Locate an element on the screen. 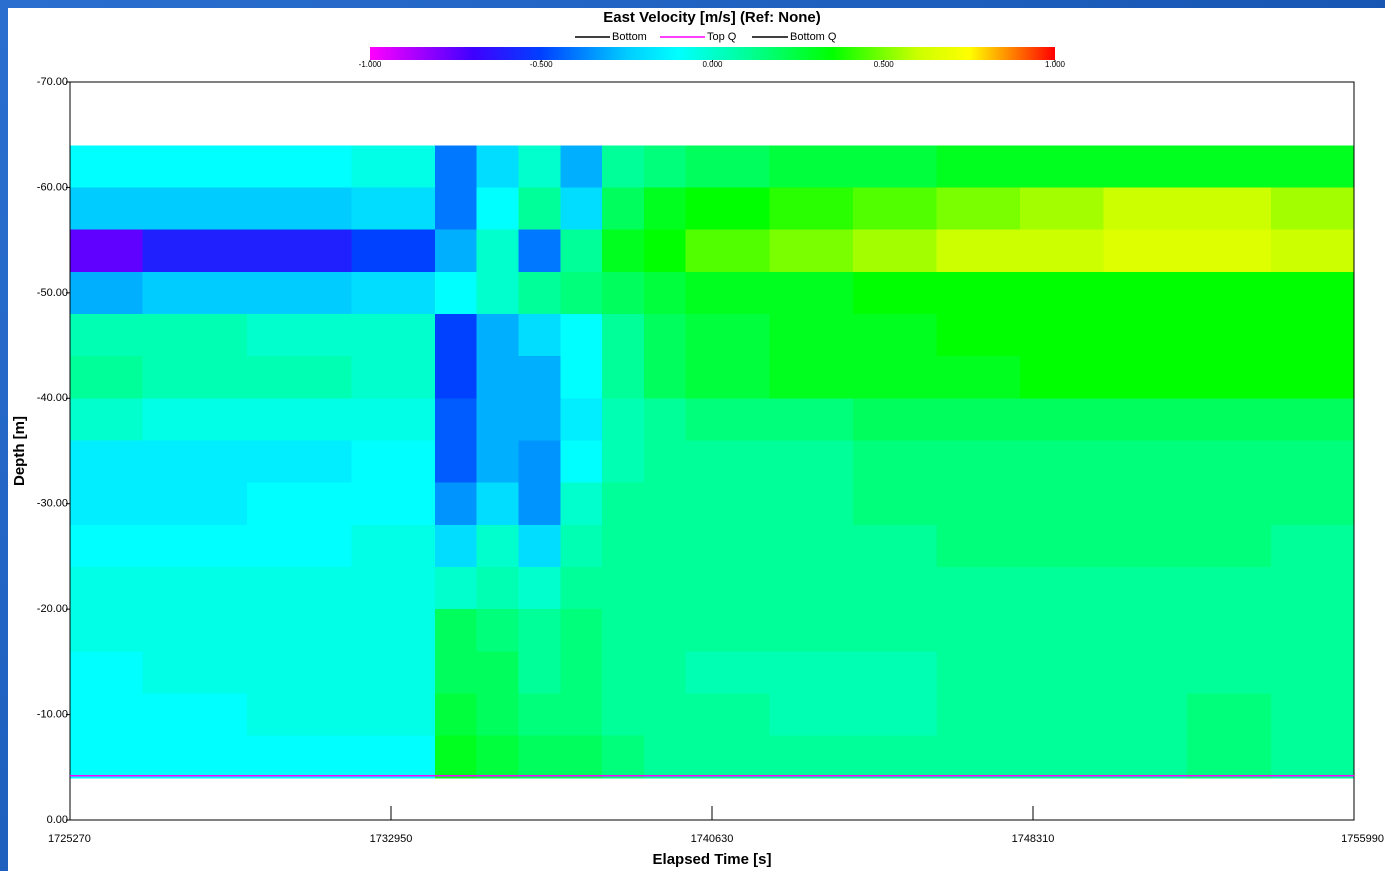 Image resolution: width=1385 pixels, height=871 pixels. legend-label: Top Q is located at coordinates (722, 37).